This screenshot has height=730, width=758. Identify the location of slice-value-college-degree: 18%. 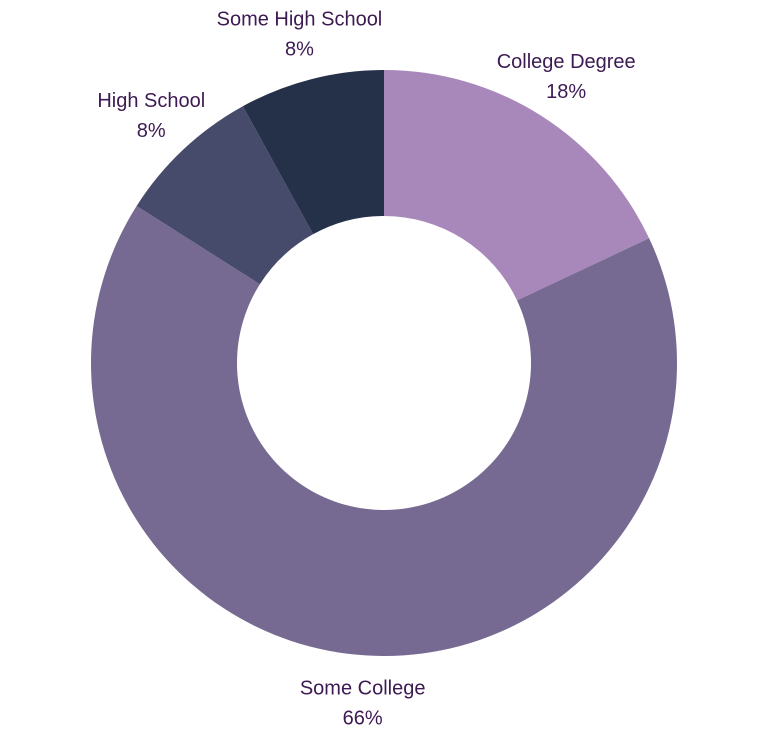
(566, 92).